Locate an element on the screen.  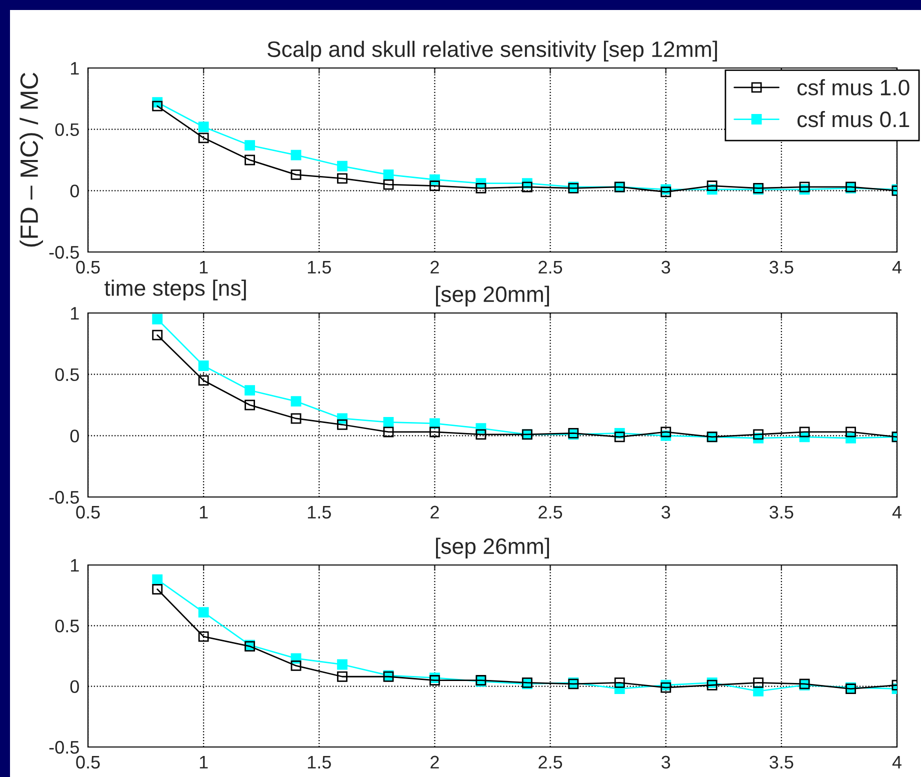
chart-title: [sep 26mm] is located at coordinates (492, 548).